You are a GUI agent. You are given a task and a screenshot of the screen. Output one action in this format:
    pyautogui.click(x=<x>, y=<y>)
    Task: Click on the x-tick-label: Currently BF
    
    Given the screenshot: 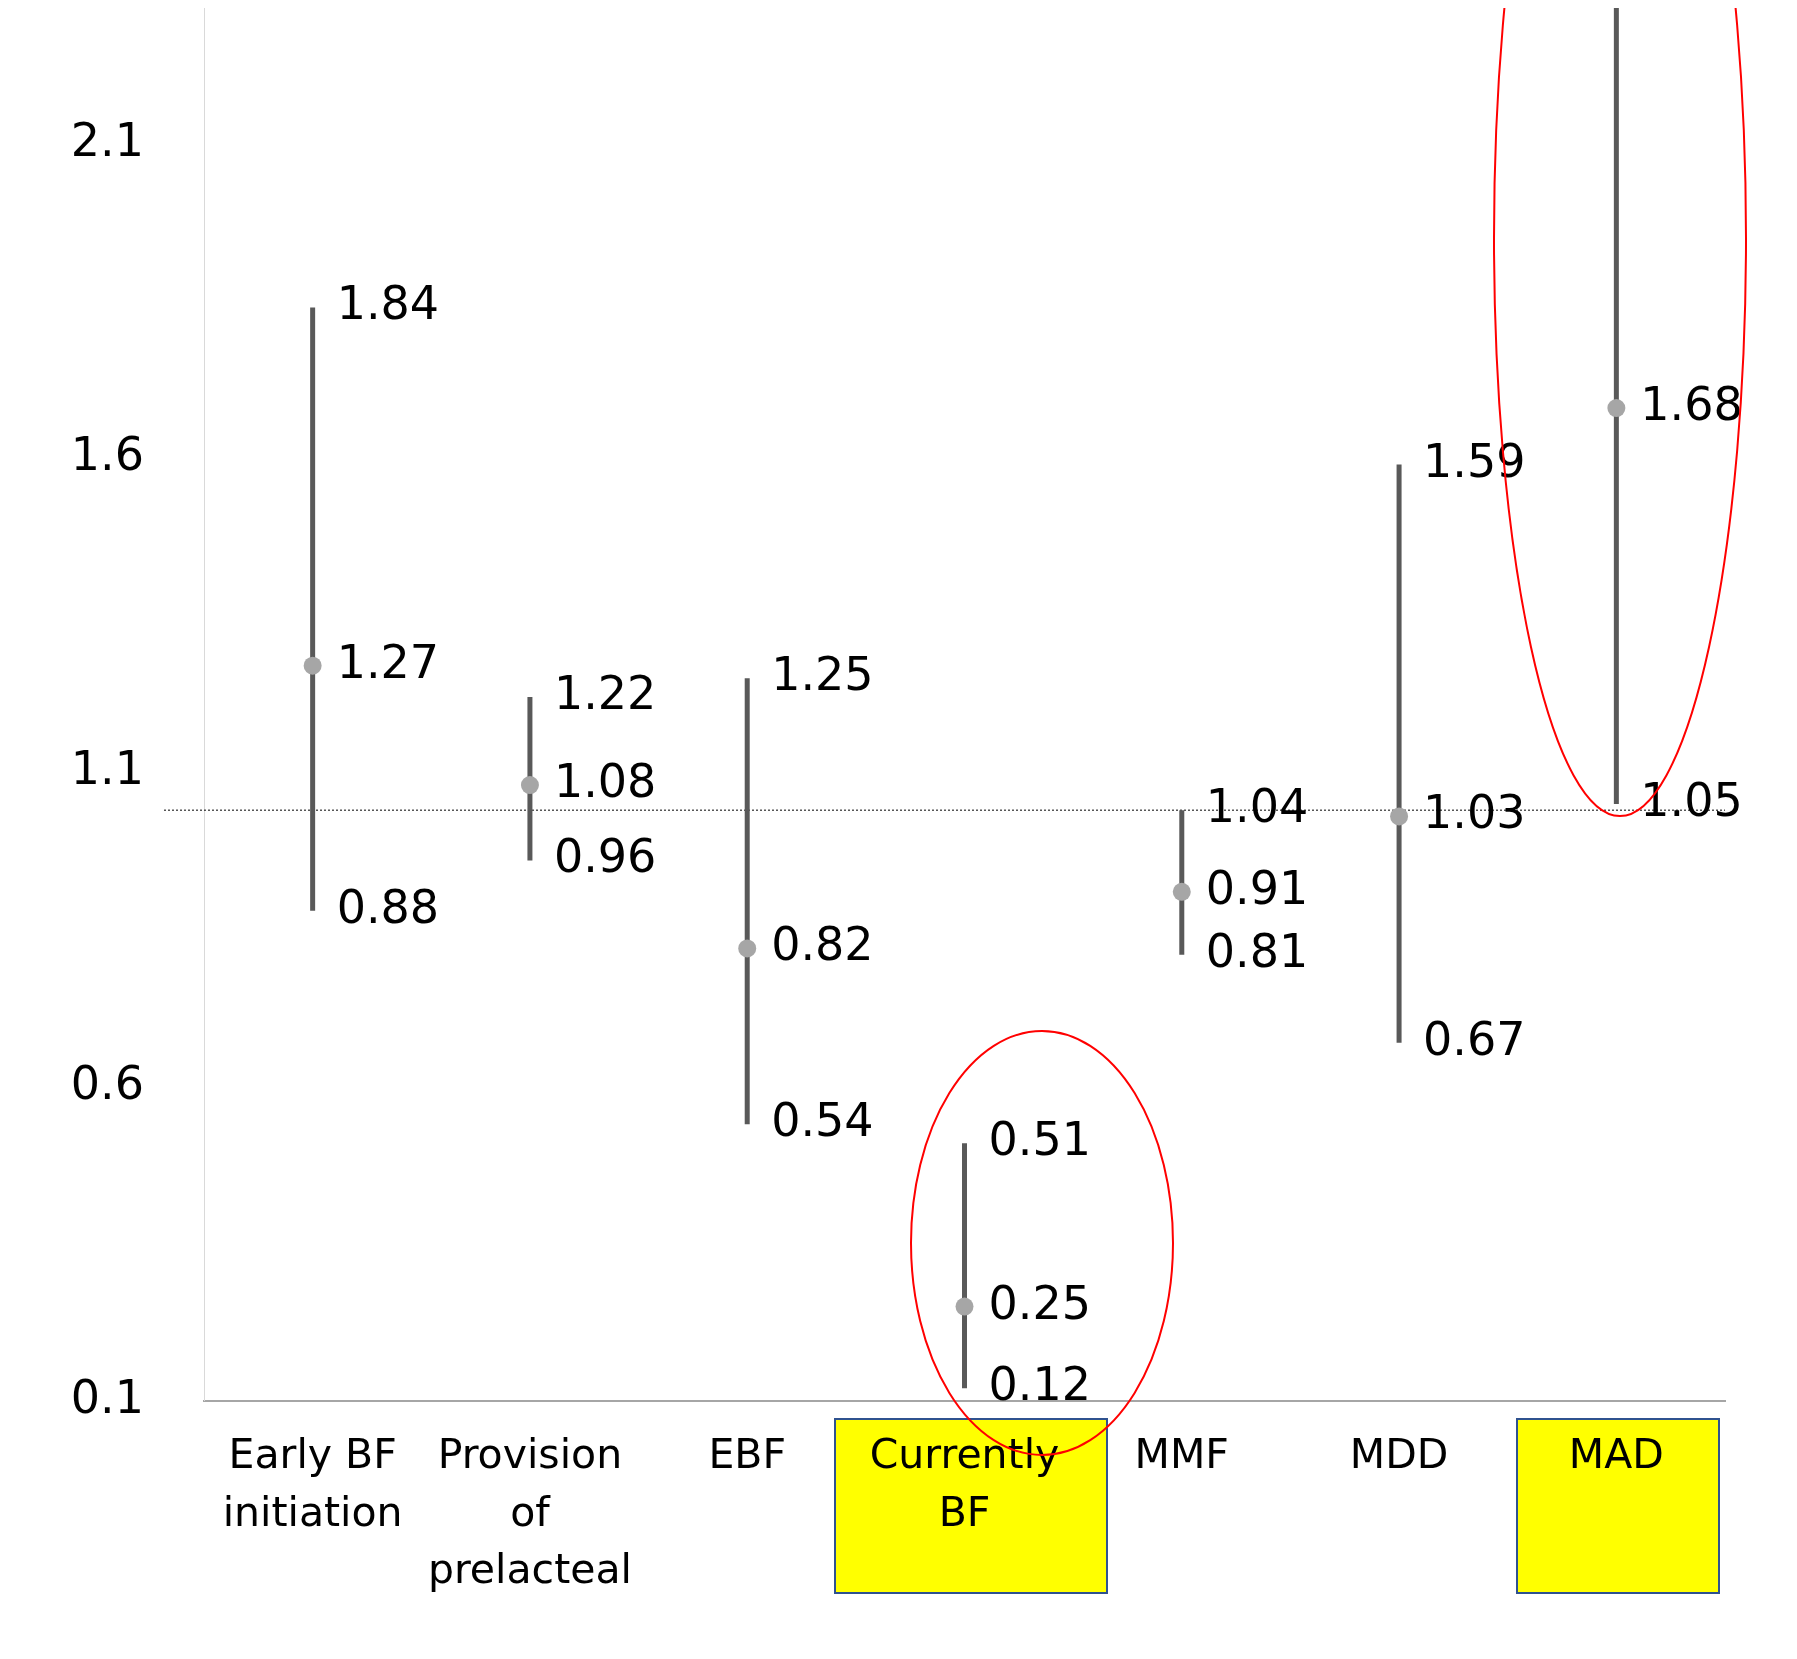 What is the action you would take?
    pyautogui.click(x=964, y=1483)
    